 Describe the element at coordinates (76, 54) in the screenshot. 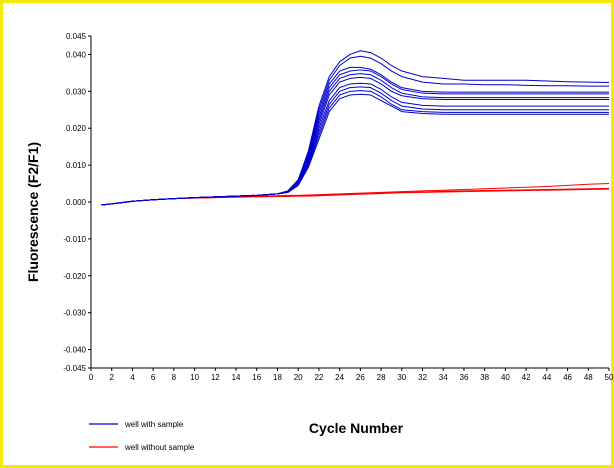

I see `y-tick-label: 0.040` at that location.